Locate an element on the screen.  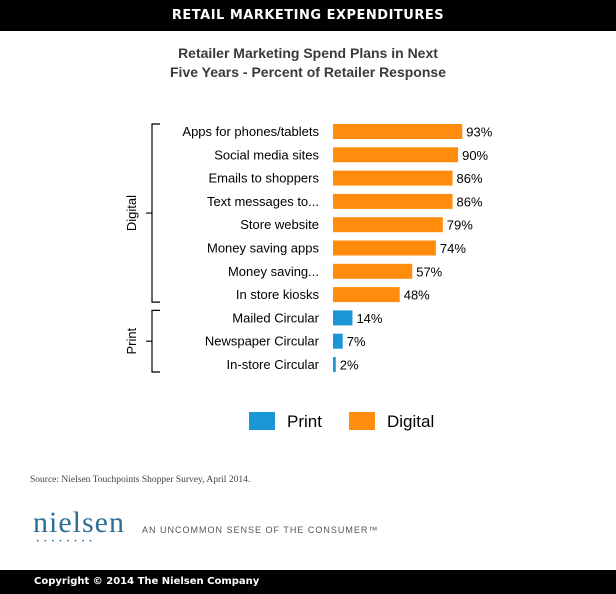
value-label: 93% is located at coordinates (479, 132).